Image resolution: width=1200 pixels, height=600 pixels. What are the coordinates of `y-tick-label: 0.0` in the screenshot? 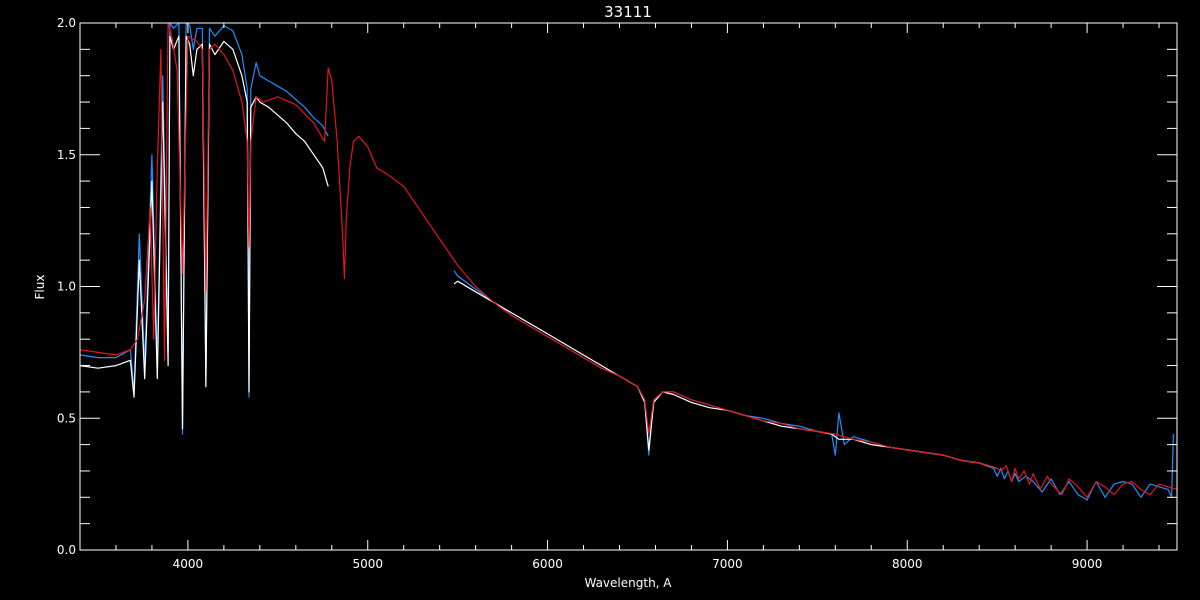 It's located at (66, 550).